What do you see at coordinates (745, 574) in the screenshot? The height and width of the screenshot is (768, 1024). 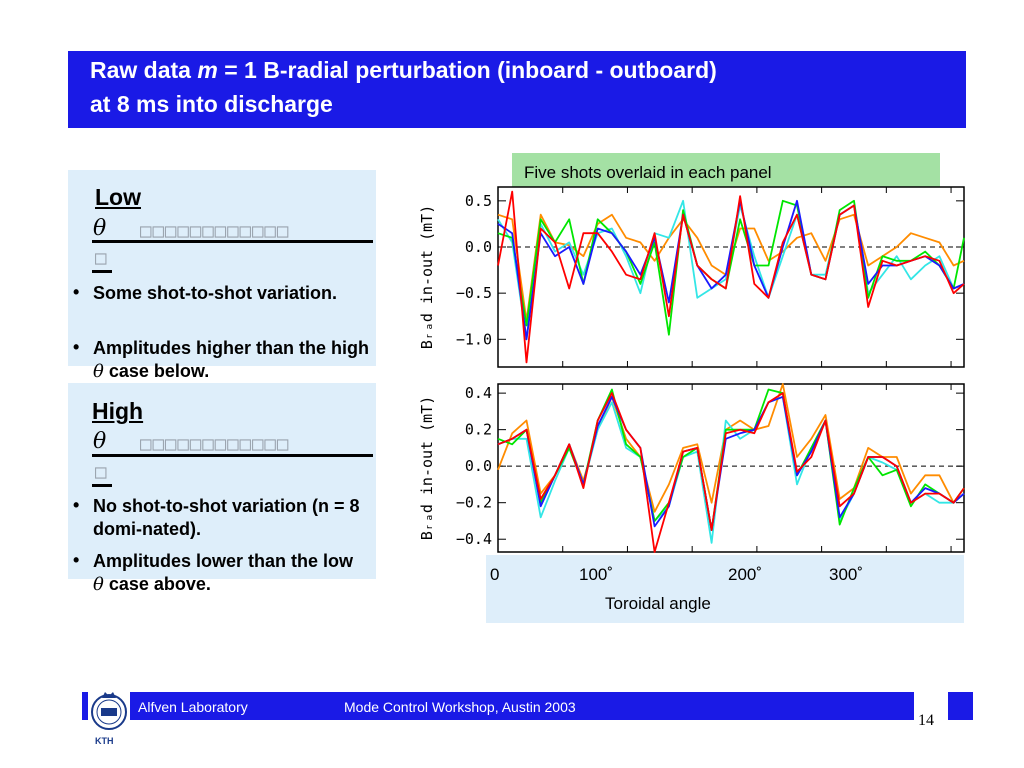 I see `x-tick-label: 200˚` at bounding box center [745, 574].